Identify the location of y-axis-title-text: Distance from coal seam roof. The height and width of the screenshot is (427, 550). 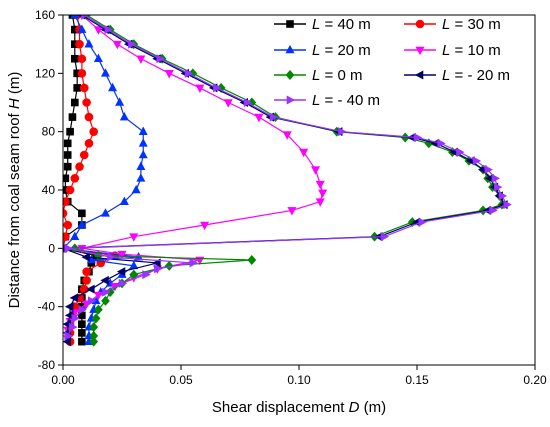
(14, 208).